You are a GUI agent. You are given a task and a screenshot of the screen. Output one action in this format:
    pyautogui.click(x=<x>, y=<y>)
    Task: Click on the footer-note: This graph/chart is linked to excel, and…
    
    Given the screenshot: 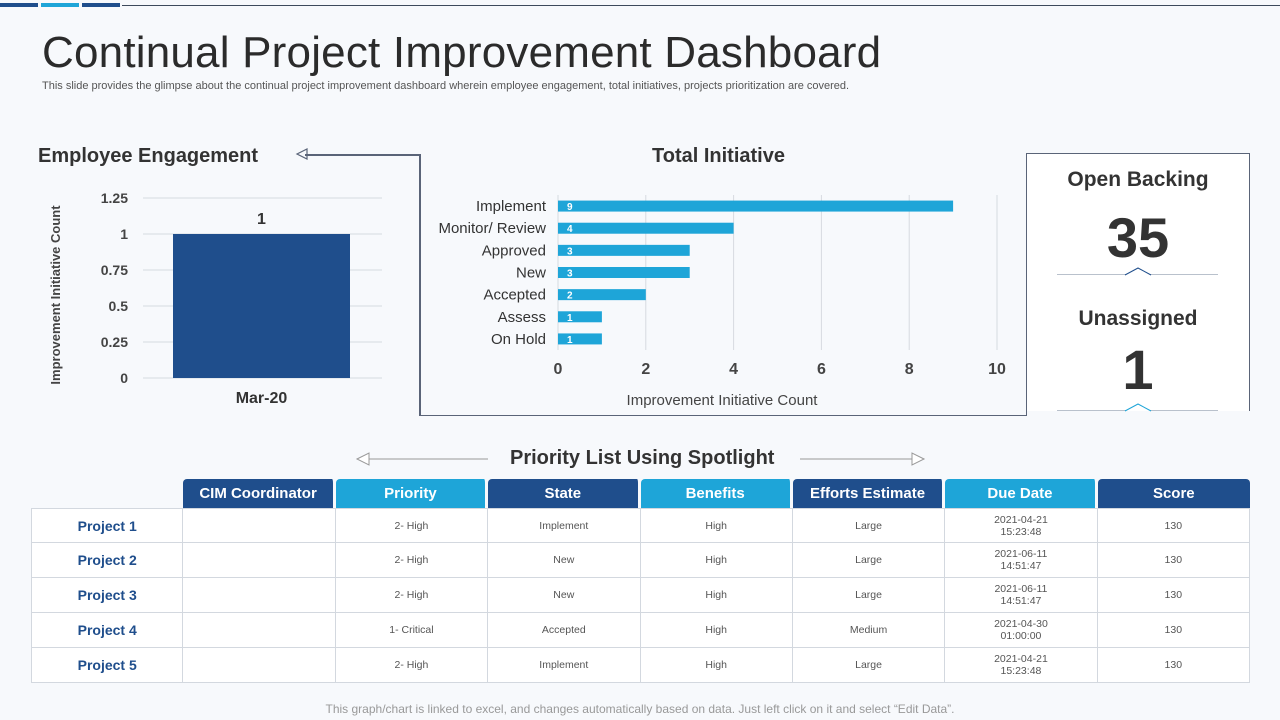 What is the action you would take?
    pyautogui.click(x=640, y=709)
    